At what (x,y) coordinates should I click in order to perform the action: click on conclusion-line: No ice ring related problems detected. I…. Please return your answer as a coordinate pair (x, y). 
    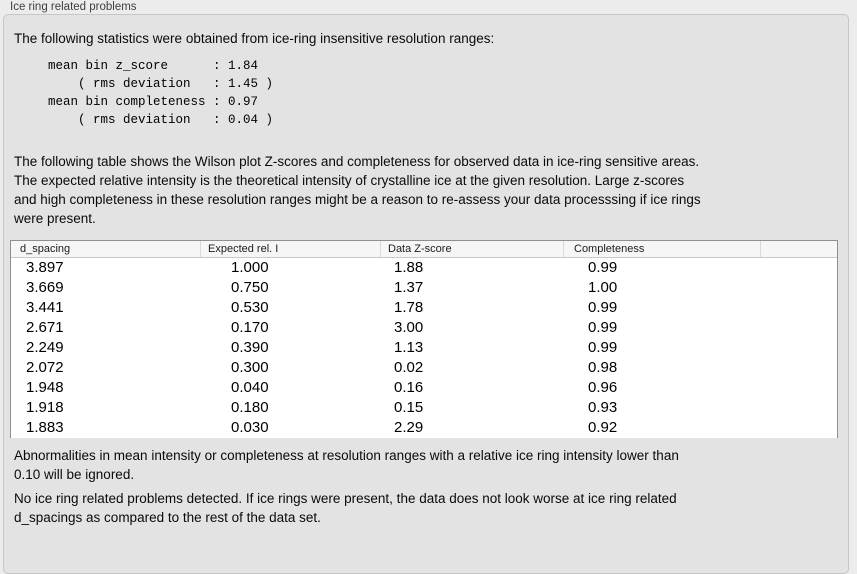
    Looking at the image, I should click on (345, 498).